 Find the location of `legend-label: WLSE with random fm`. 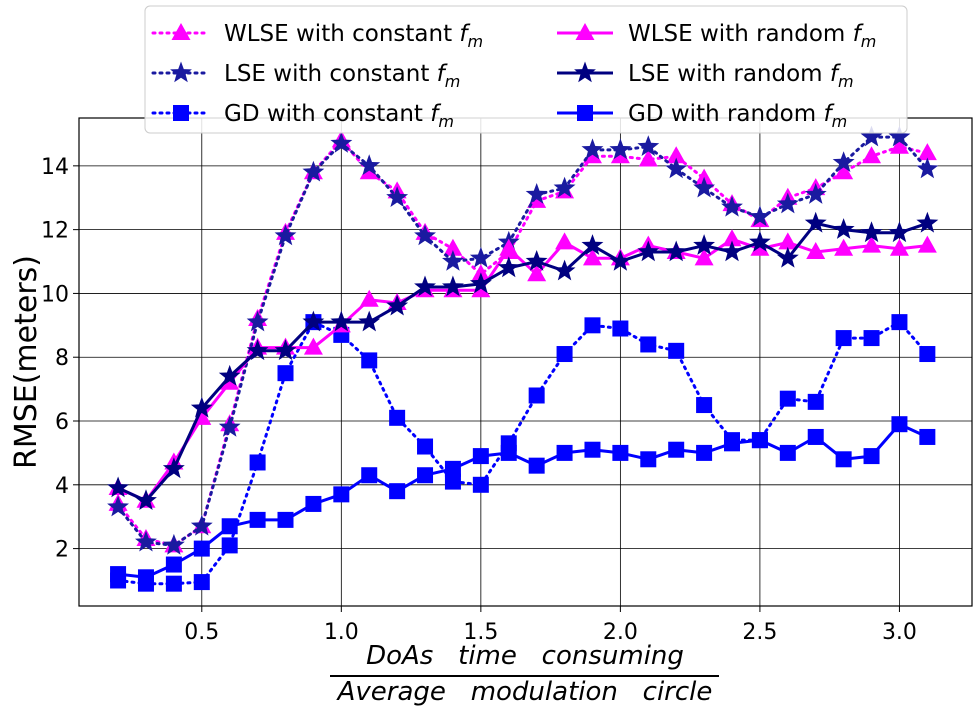

legend-label: WLSE with random fm is located at coordinates (752, 36).